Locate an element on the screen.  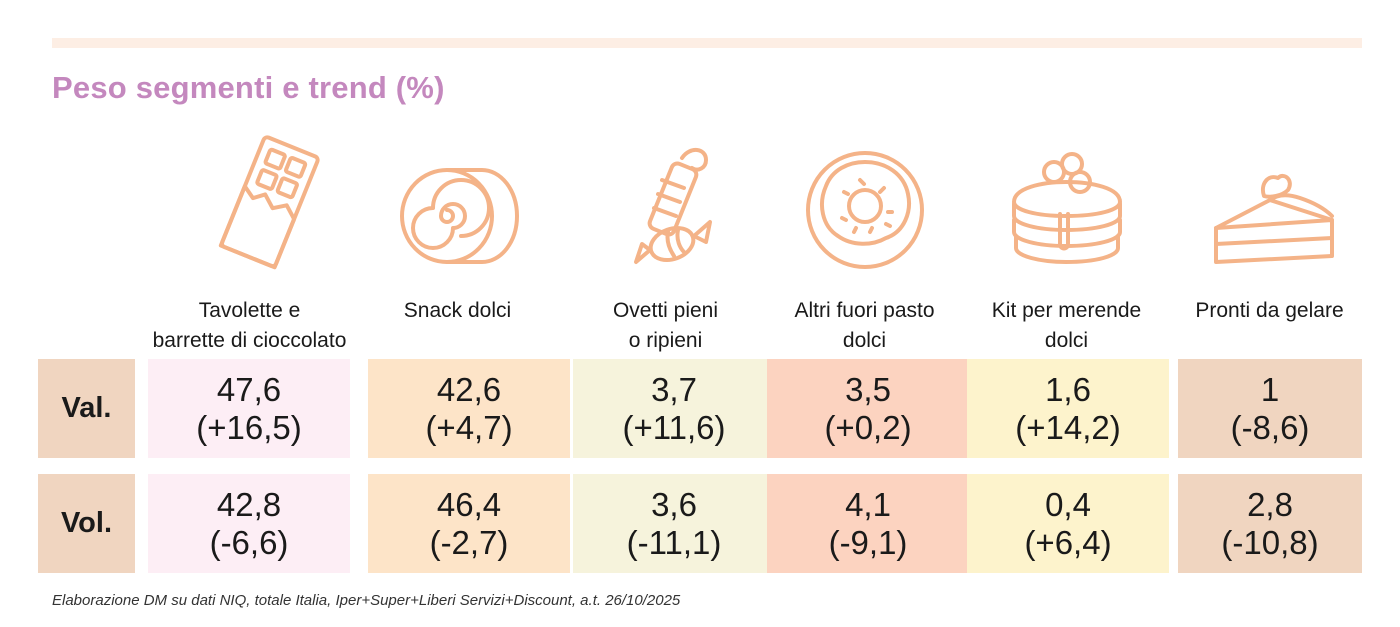
val-cell-kit-merende: 1,6 (+14,2) is located at coordinates (1068, 408).